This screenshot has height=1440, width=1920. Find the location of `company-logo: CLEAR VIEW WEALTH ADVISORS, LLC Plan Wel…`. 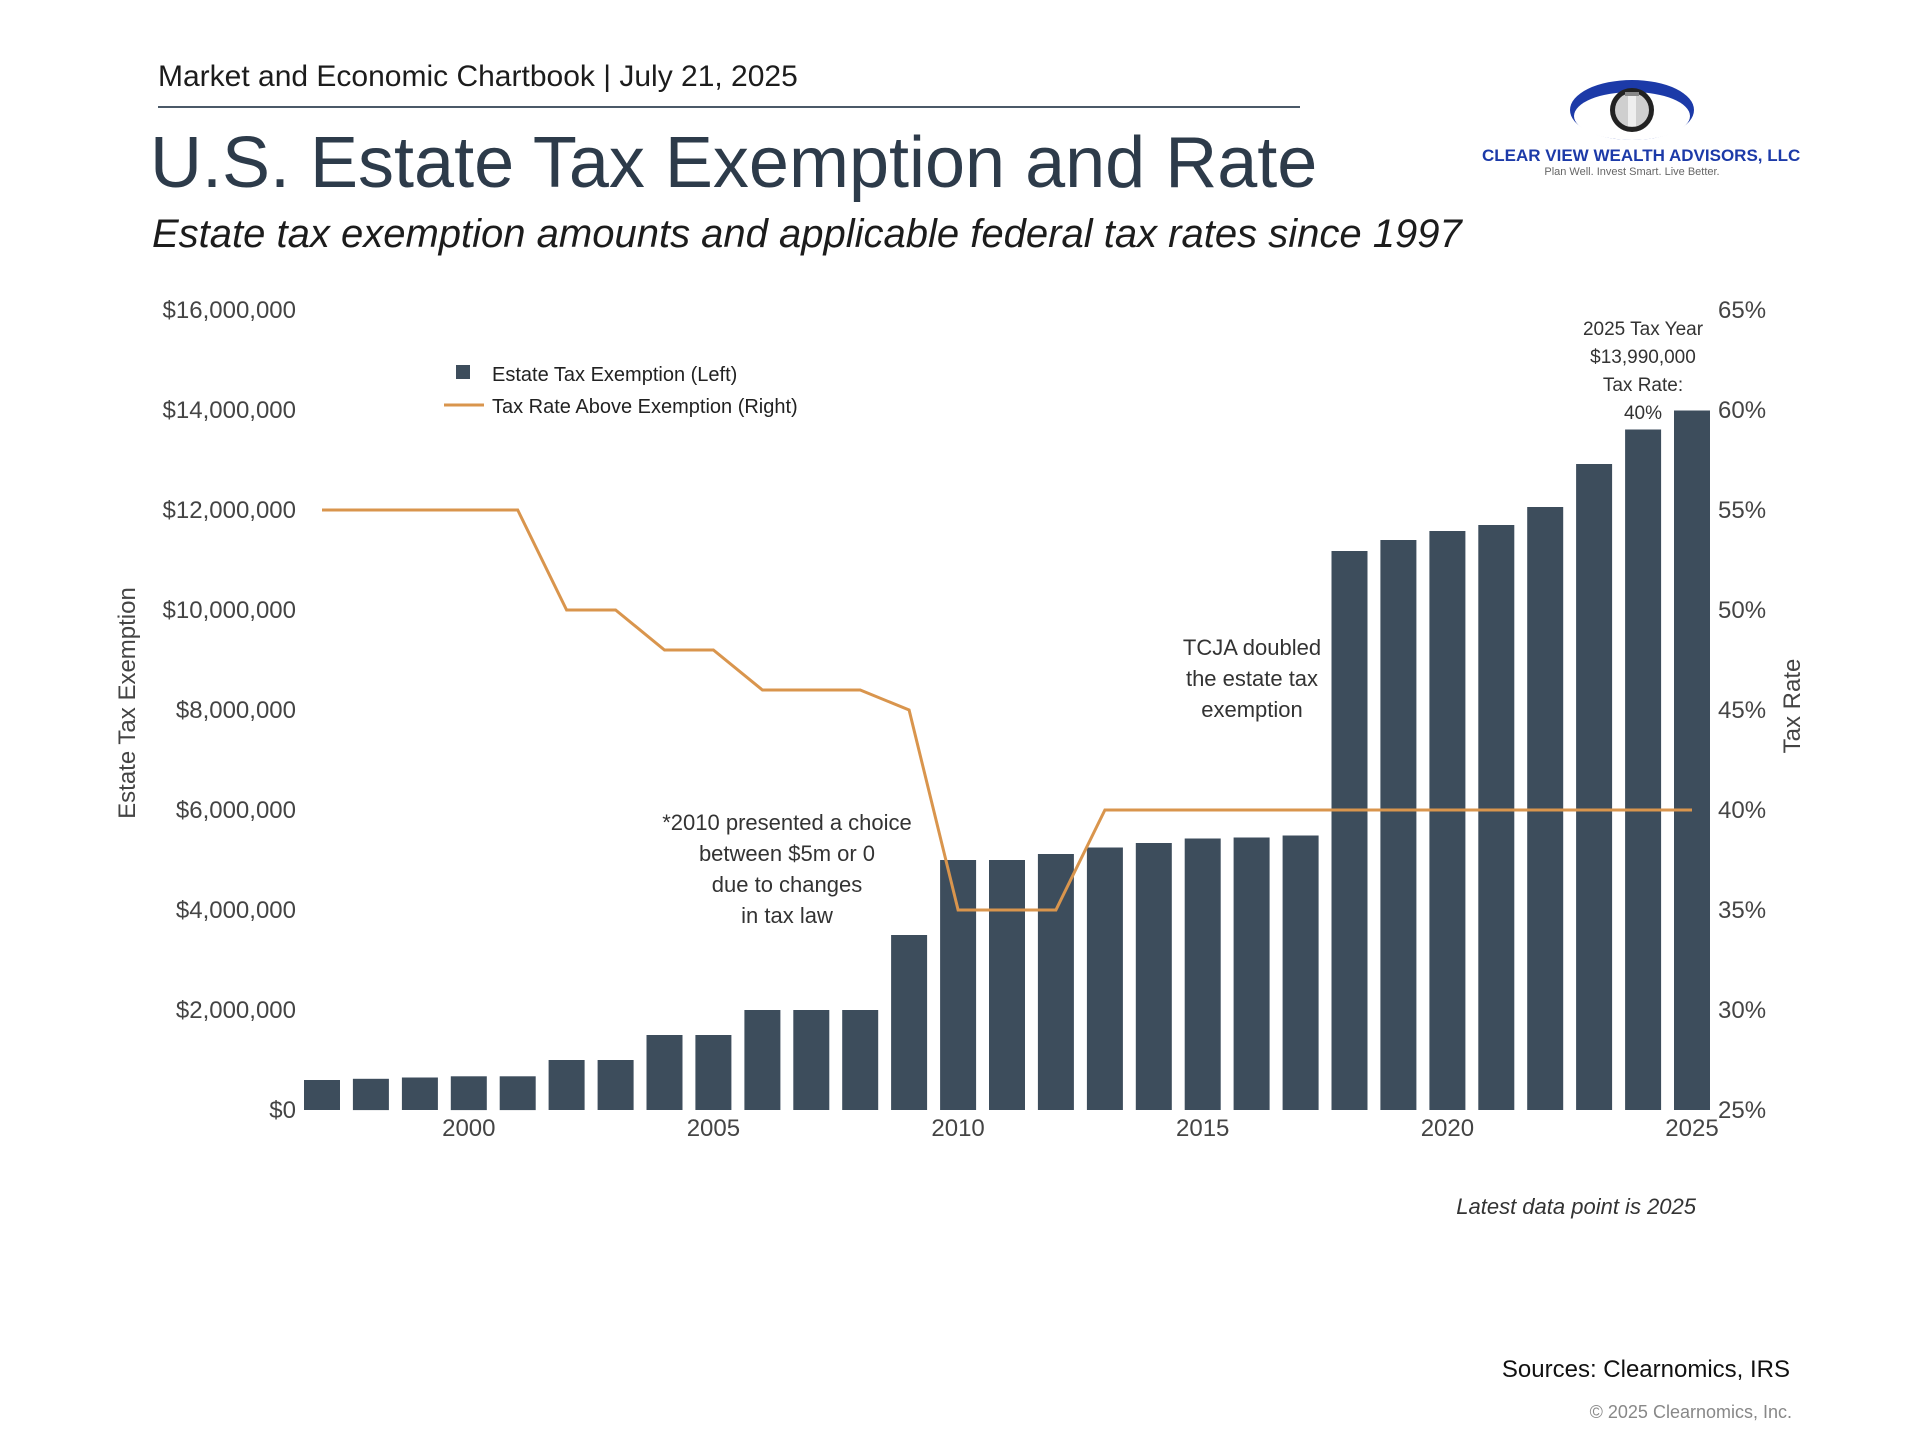

company-logo: CLEAR VIEW WEALTH ADVISORS, LLC Plan Wel… is located at coordinates (1641, 125).